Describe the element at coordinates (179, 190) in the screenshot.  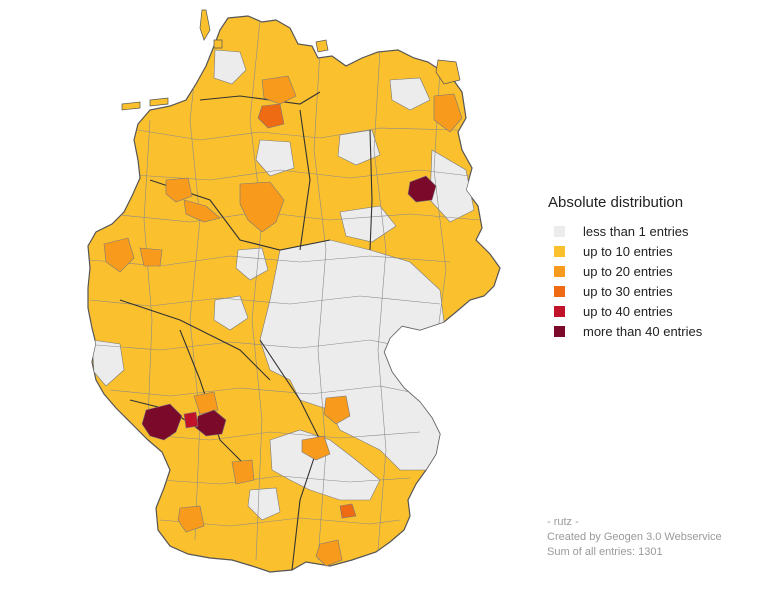
I see `region-orange-osnabrueck` at that location.